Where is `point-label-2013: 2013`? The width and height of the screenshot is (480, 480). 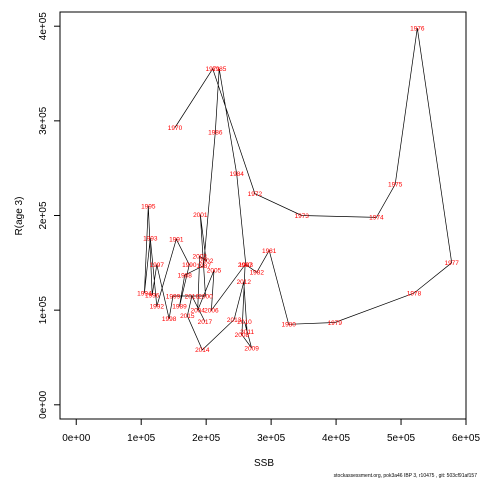
point-label-2013: 2013 is located at coordinates (234, 320).